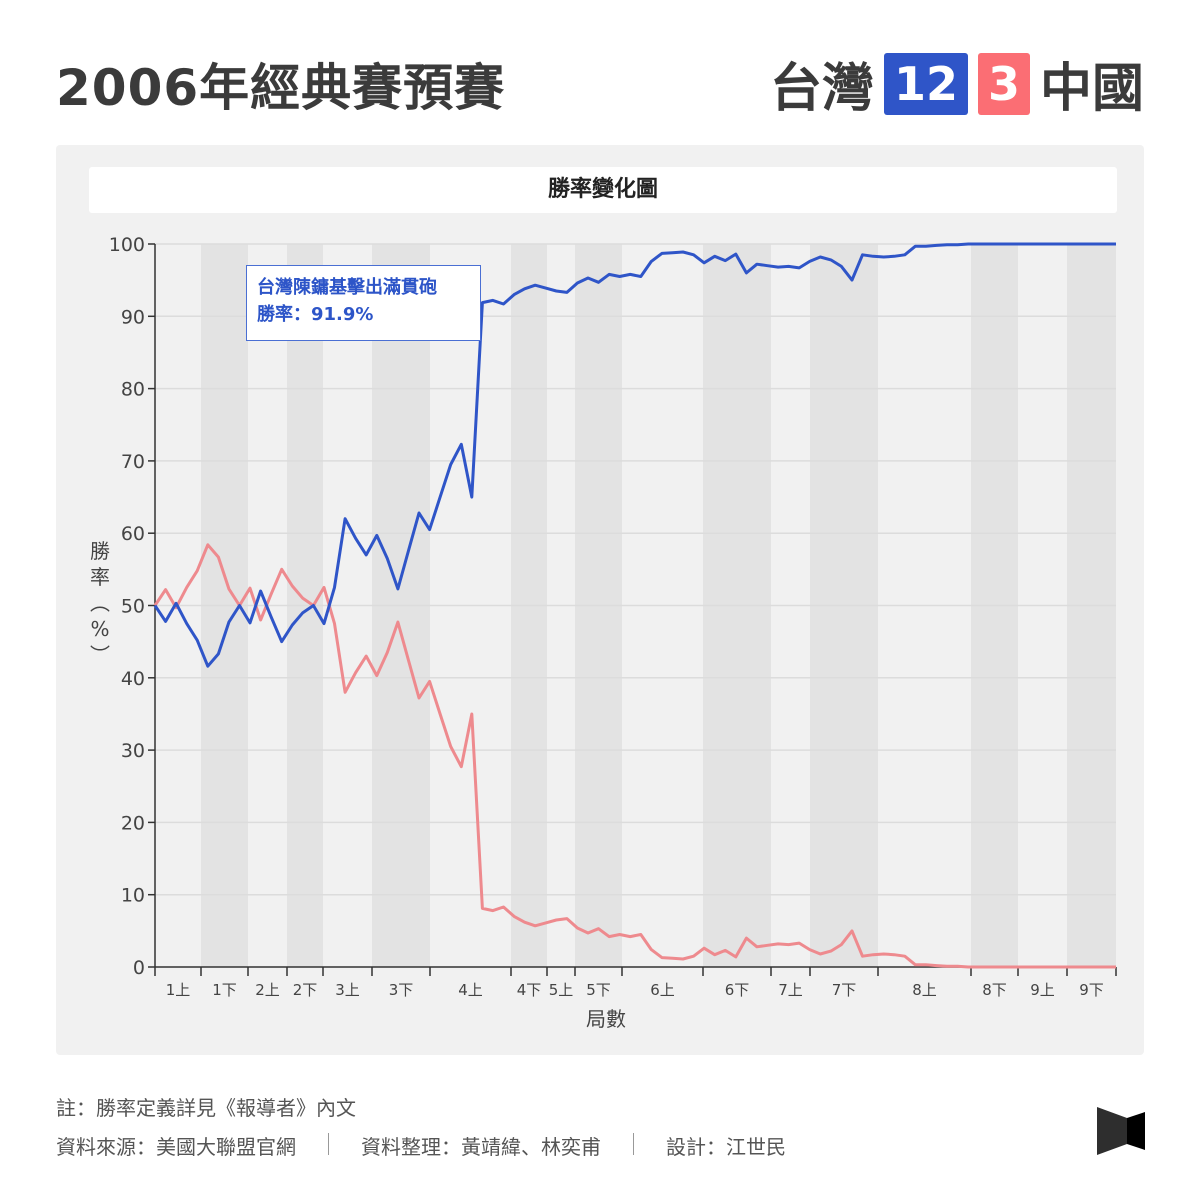 The image size is (1200, 1200). Describe the element at coordinates (598, 990) in the screenshot. I see `x-tick-label: 5下` at that location.